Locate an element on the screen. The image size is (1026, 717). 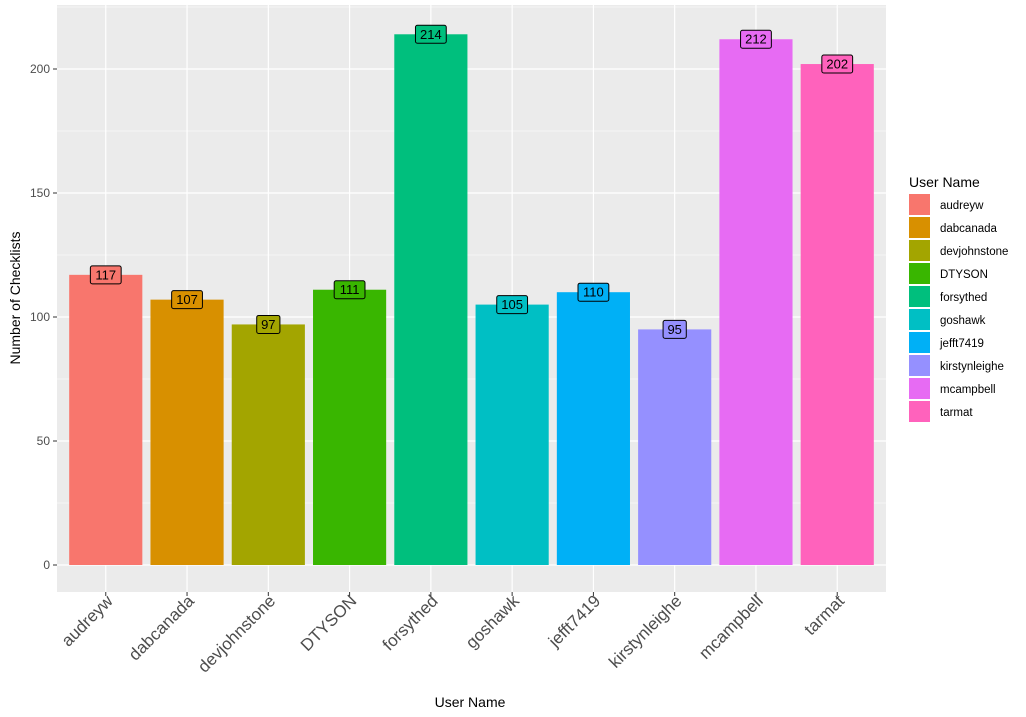
legend-label: forsythed is located at coordinates (963, 298).